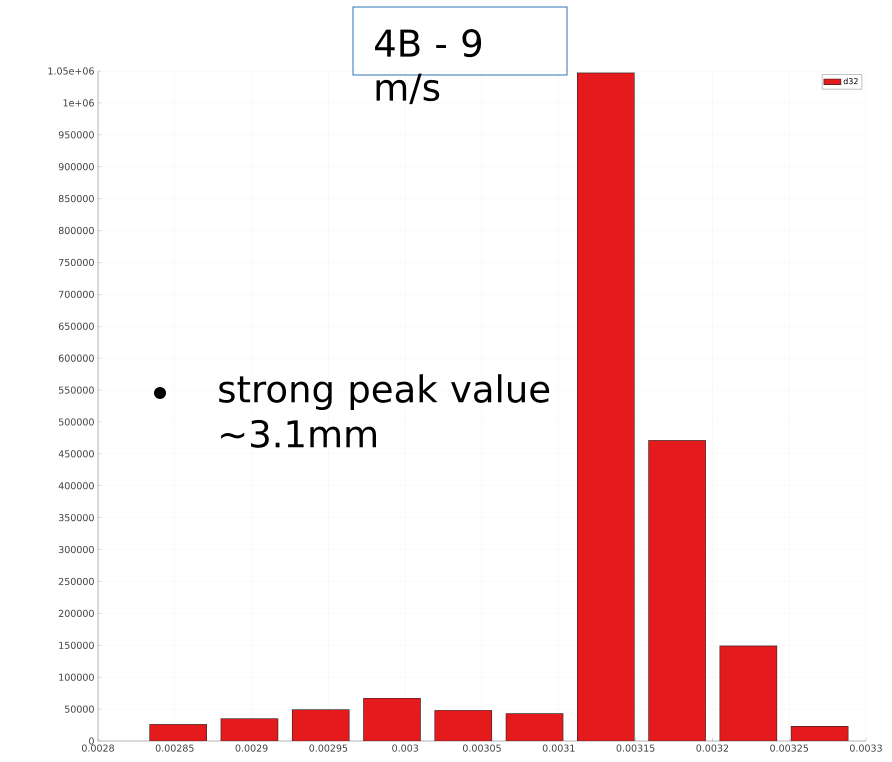 This screenshot has width=892, height=762. Describe the element at coordinates (428, 66) in the screenshot. I see `chart-title: 4B - 9 m/s` at that location.